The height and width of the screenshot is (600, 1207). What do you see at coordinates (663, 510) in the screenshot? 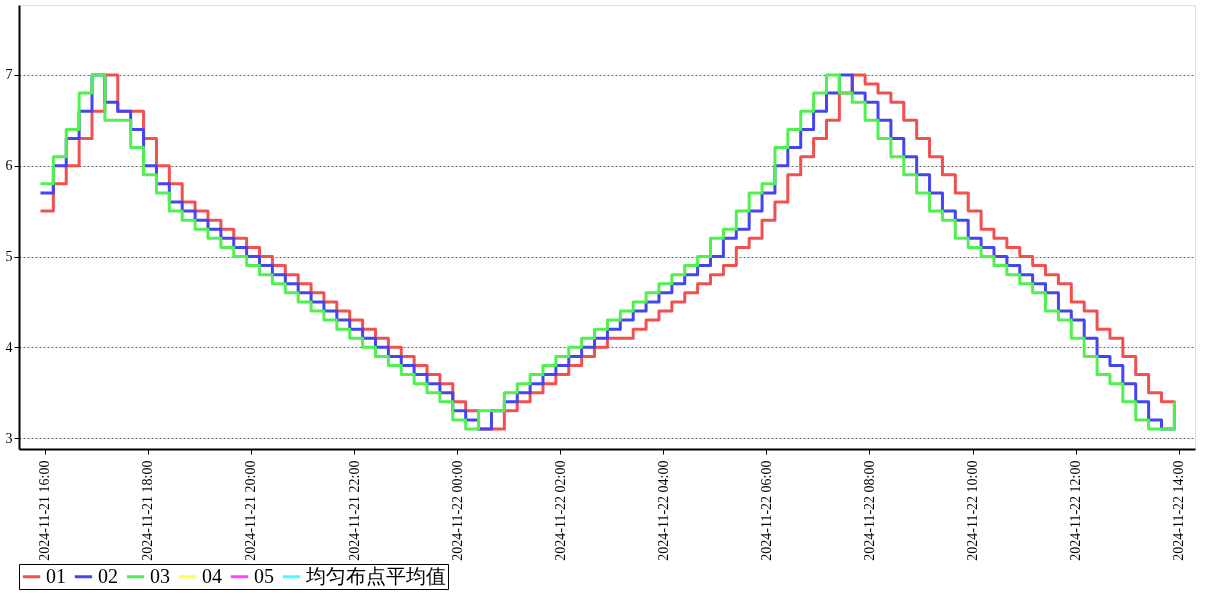
I see `x-tick-label: 2024-11-22 04:00` at bounding box center [663, 510].